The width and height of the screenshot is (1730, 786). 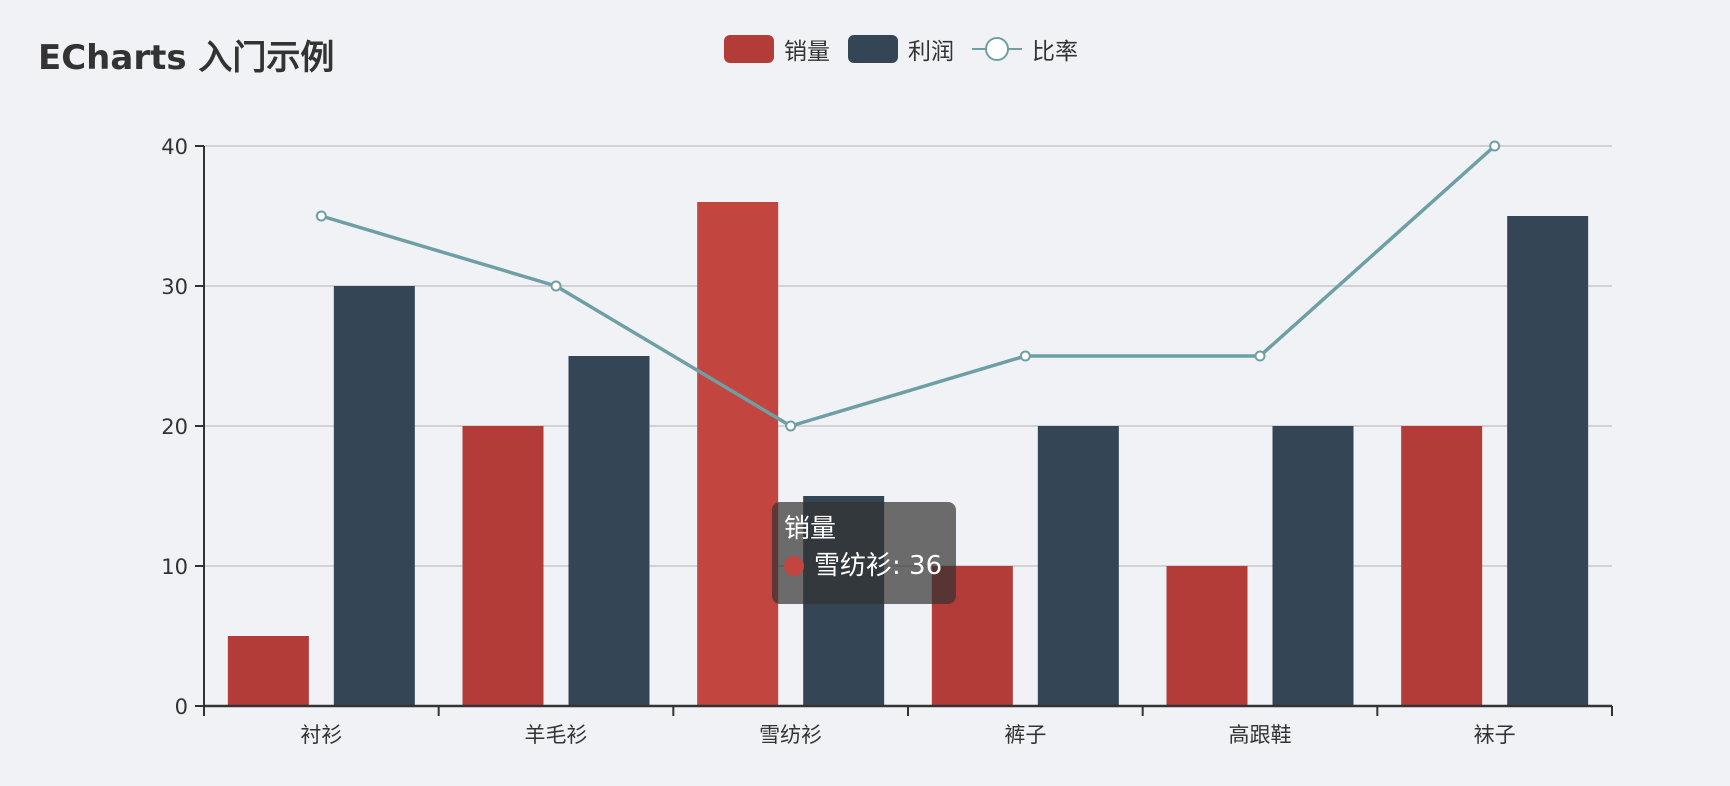 I want to click on tooltip-row: 雪纺衫: 36, so click(x=864, y=566).